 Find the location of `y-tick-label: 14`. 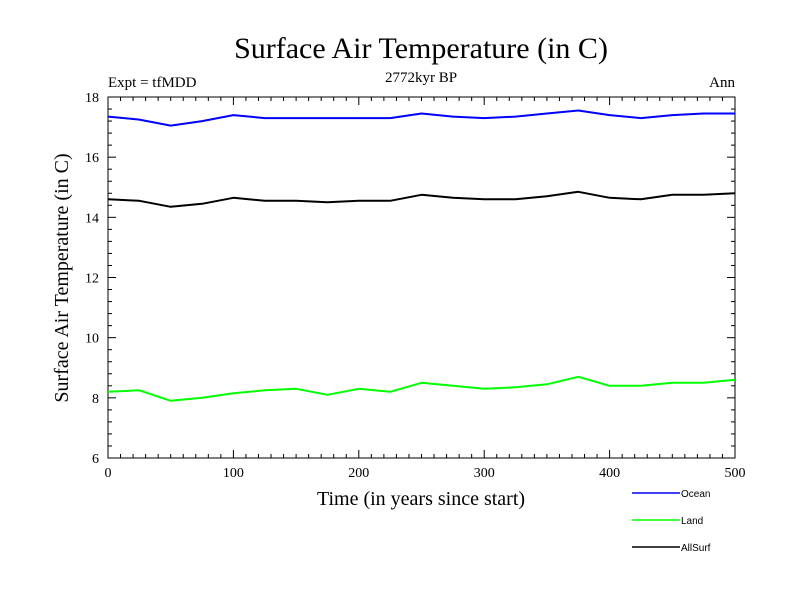

y-tick-label: 14 is located at coordinates (92, 218).